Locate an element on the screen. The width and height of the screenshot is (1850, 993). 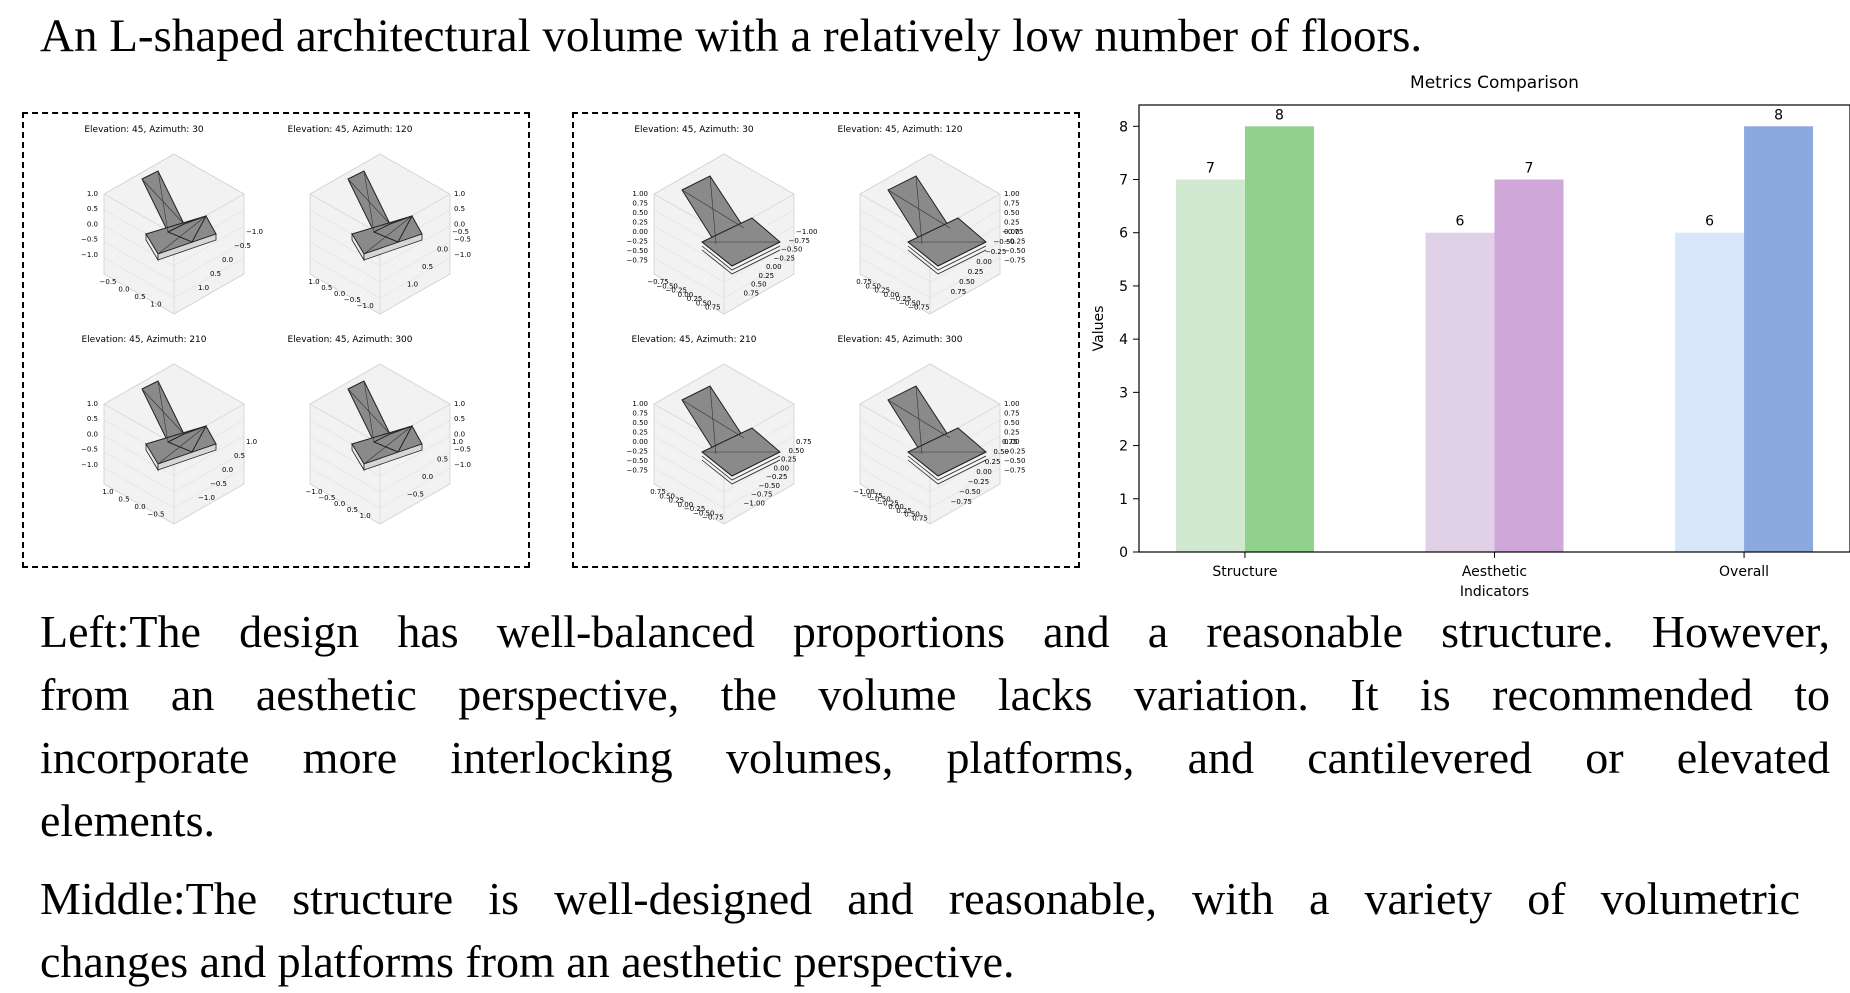
z-tick-label: −0.5 is located at coordinates (462, 240).